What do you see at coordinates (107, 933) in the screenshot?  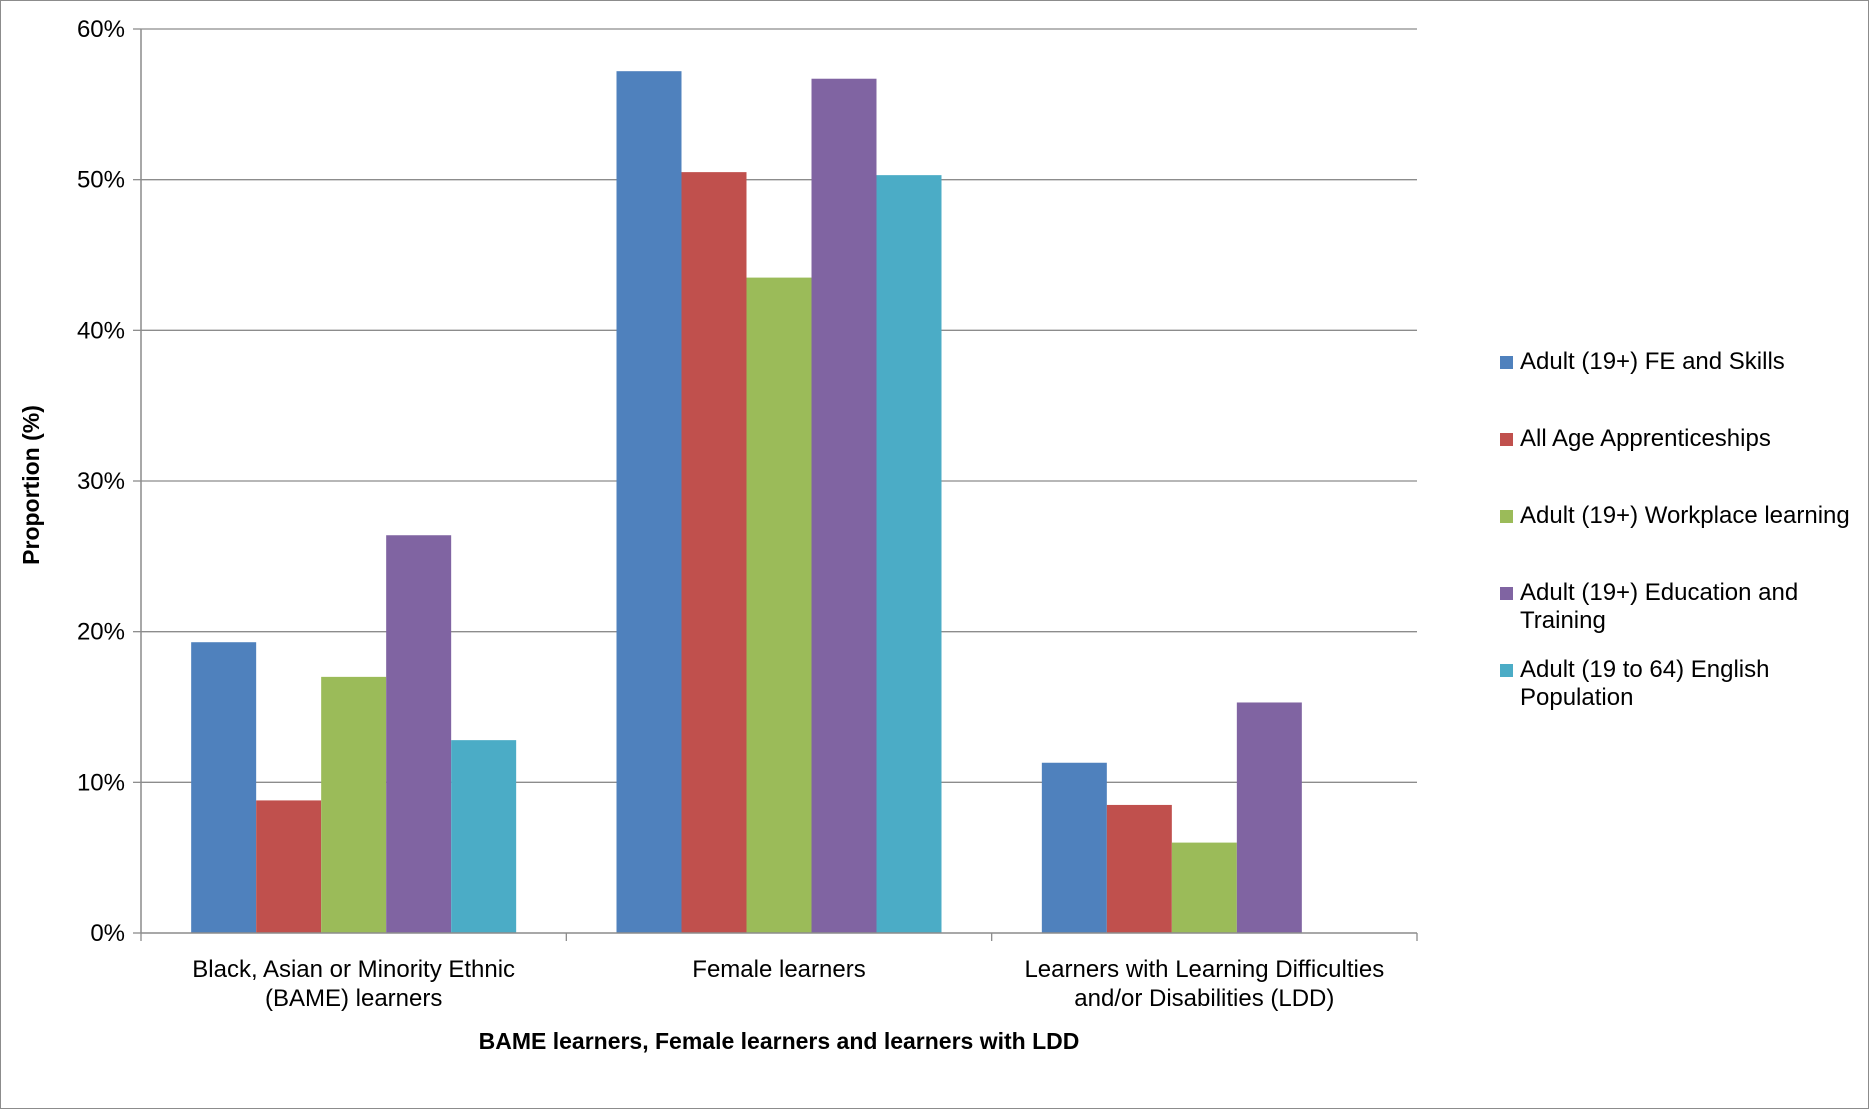 I see `y-tick-label: 0%` at bounding box center [107, 933].